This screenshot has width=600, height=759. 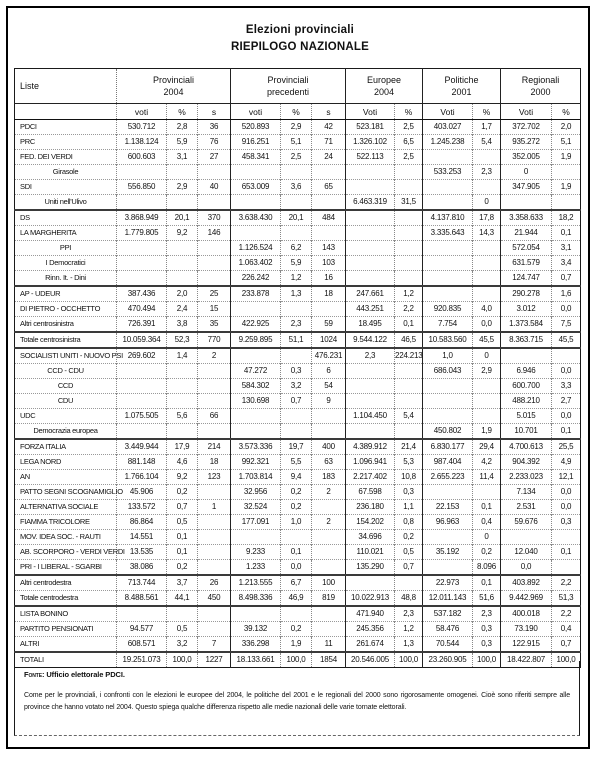 I want to click on value-cell: 471.940, so click(x=370, y=613).